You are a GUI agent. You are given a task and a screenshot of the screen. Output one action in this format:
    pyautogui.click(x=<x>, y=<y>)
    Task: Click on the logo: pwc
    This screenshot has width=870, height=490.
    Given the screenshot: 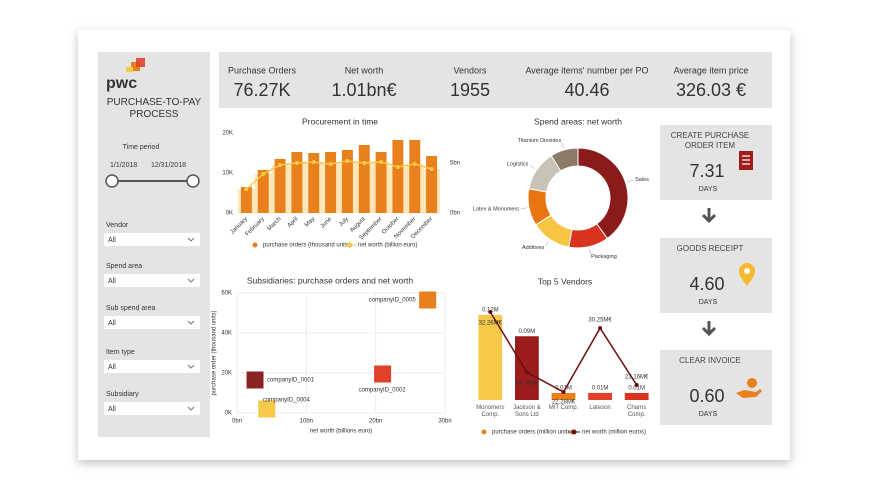 What is the action you would take?
    pyautogui.click(x=121, y=83)
    